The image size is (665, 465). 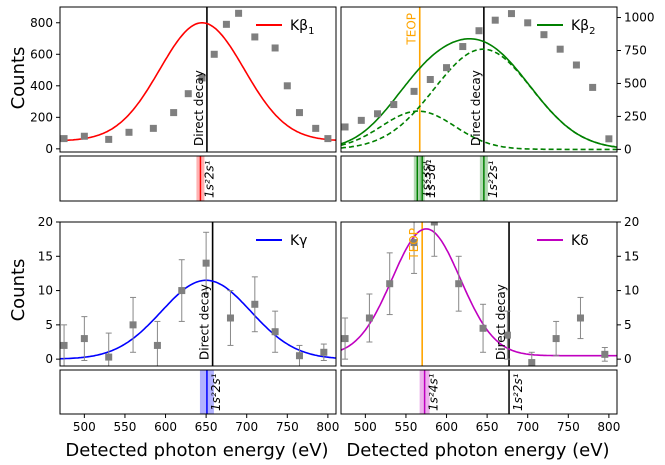 What do you see at coordinates (41, 23) in the screenshot?
I see `y-tick-label: 800` at bounding box center [41, 23].